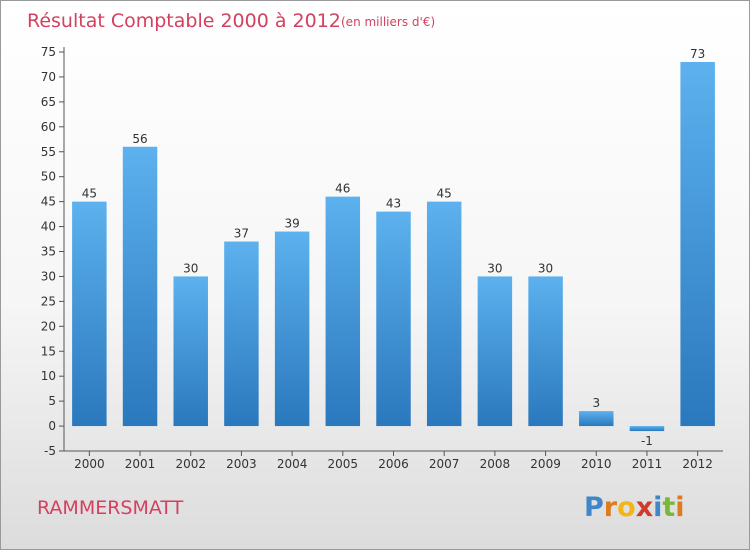 The width and height of the screenshot is (750, 550). I want to click on proxiti-logo: Proxiti, so click(634, 507).